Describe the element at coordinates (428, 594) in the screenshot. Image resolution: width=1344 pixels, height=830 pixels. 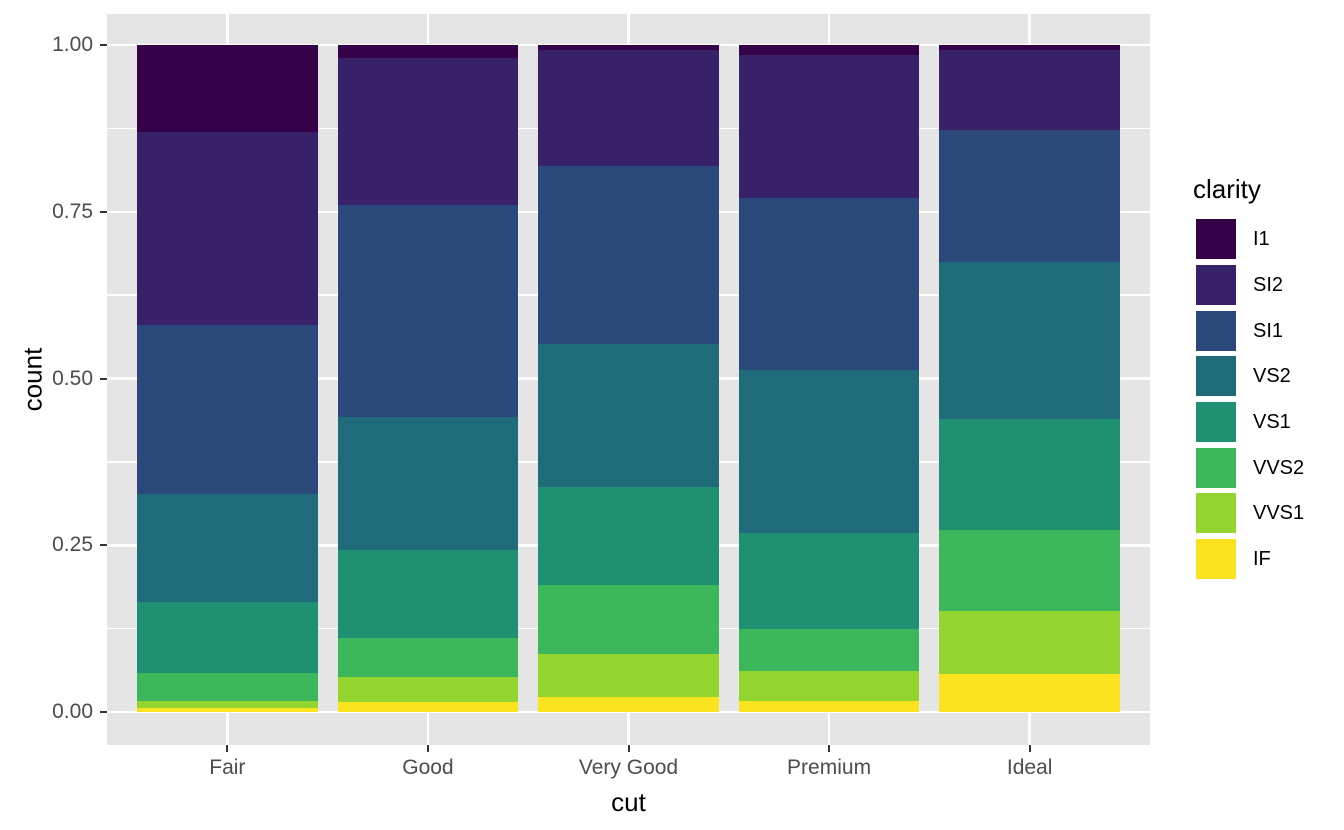
I see `bar-segment-good-vs1` at that location.